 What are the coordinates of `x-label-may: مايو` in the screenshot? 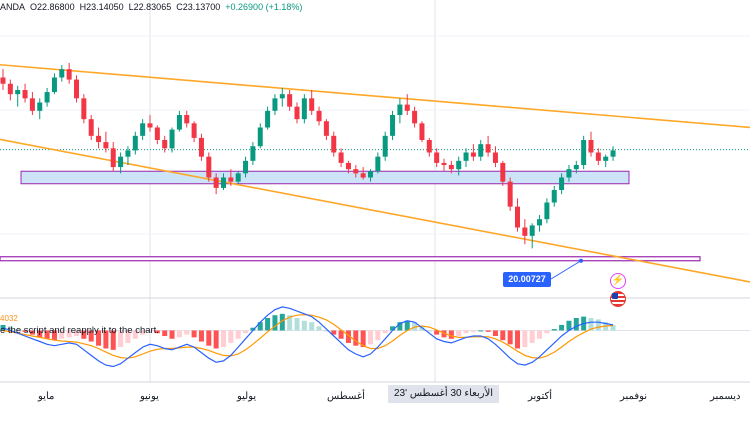 It's located at (46, 396).